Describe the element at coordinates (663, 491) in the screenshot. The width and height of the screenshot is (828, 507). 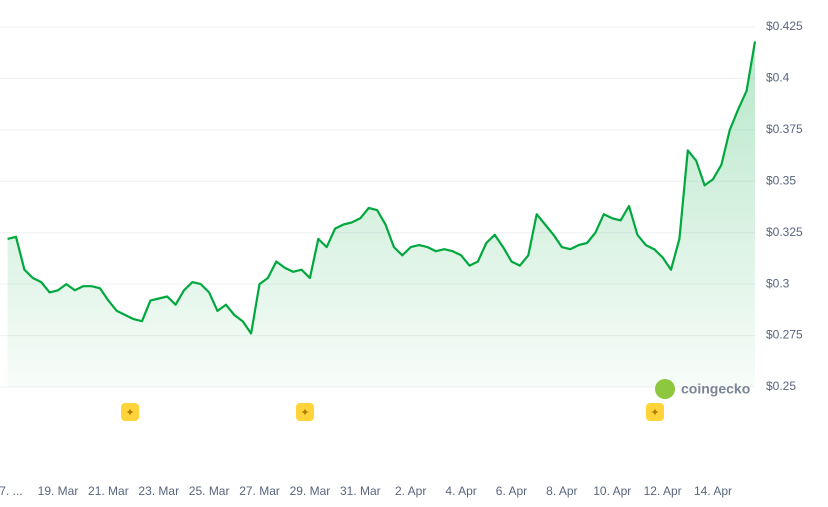
I see `x-tick-label: 12. Apr` at that location.